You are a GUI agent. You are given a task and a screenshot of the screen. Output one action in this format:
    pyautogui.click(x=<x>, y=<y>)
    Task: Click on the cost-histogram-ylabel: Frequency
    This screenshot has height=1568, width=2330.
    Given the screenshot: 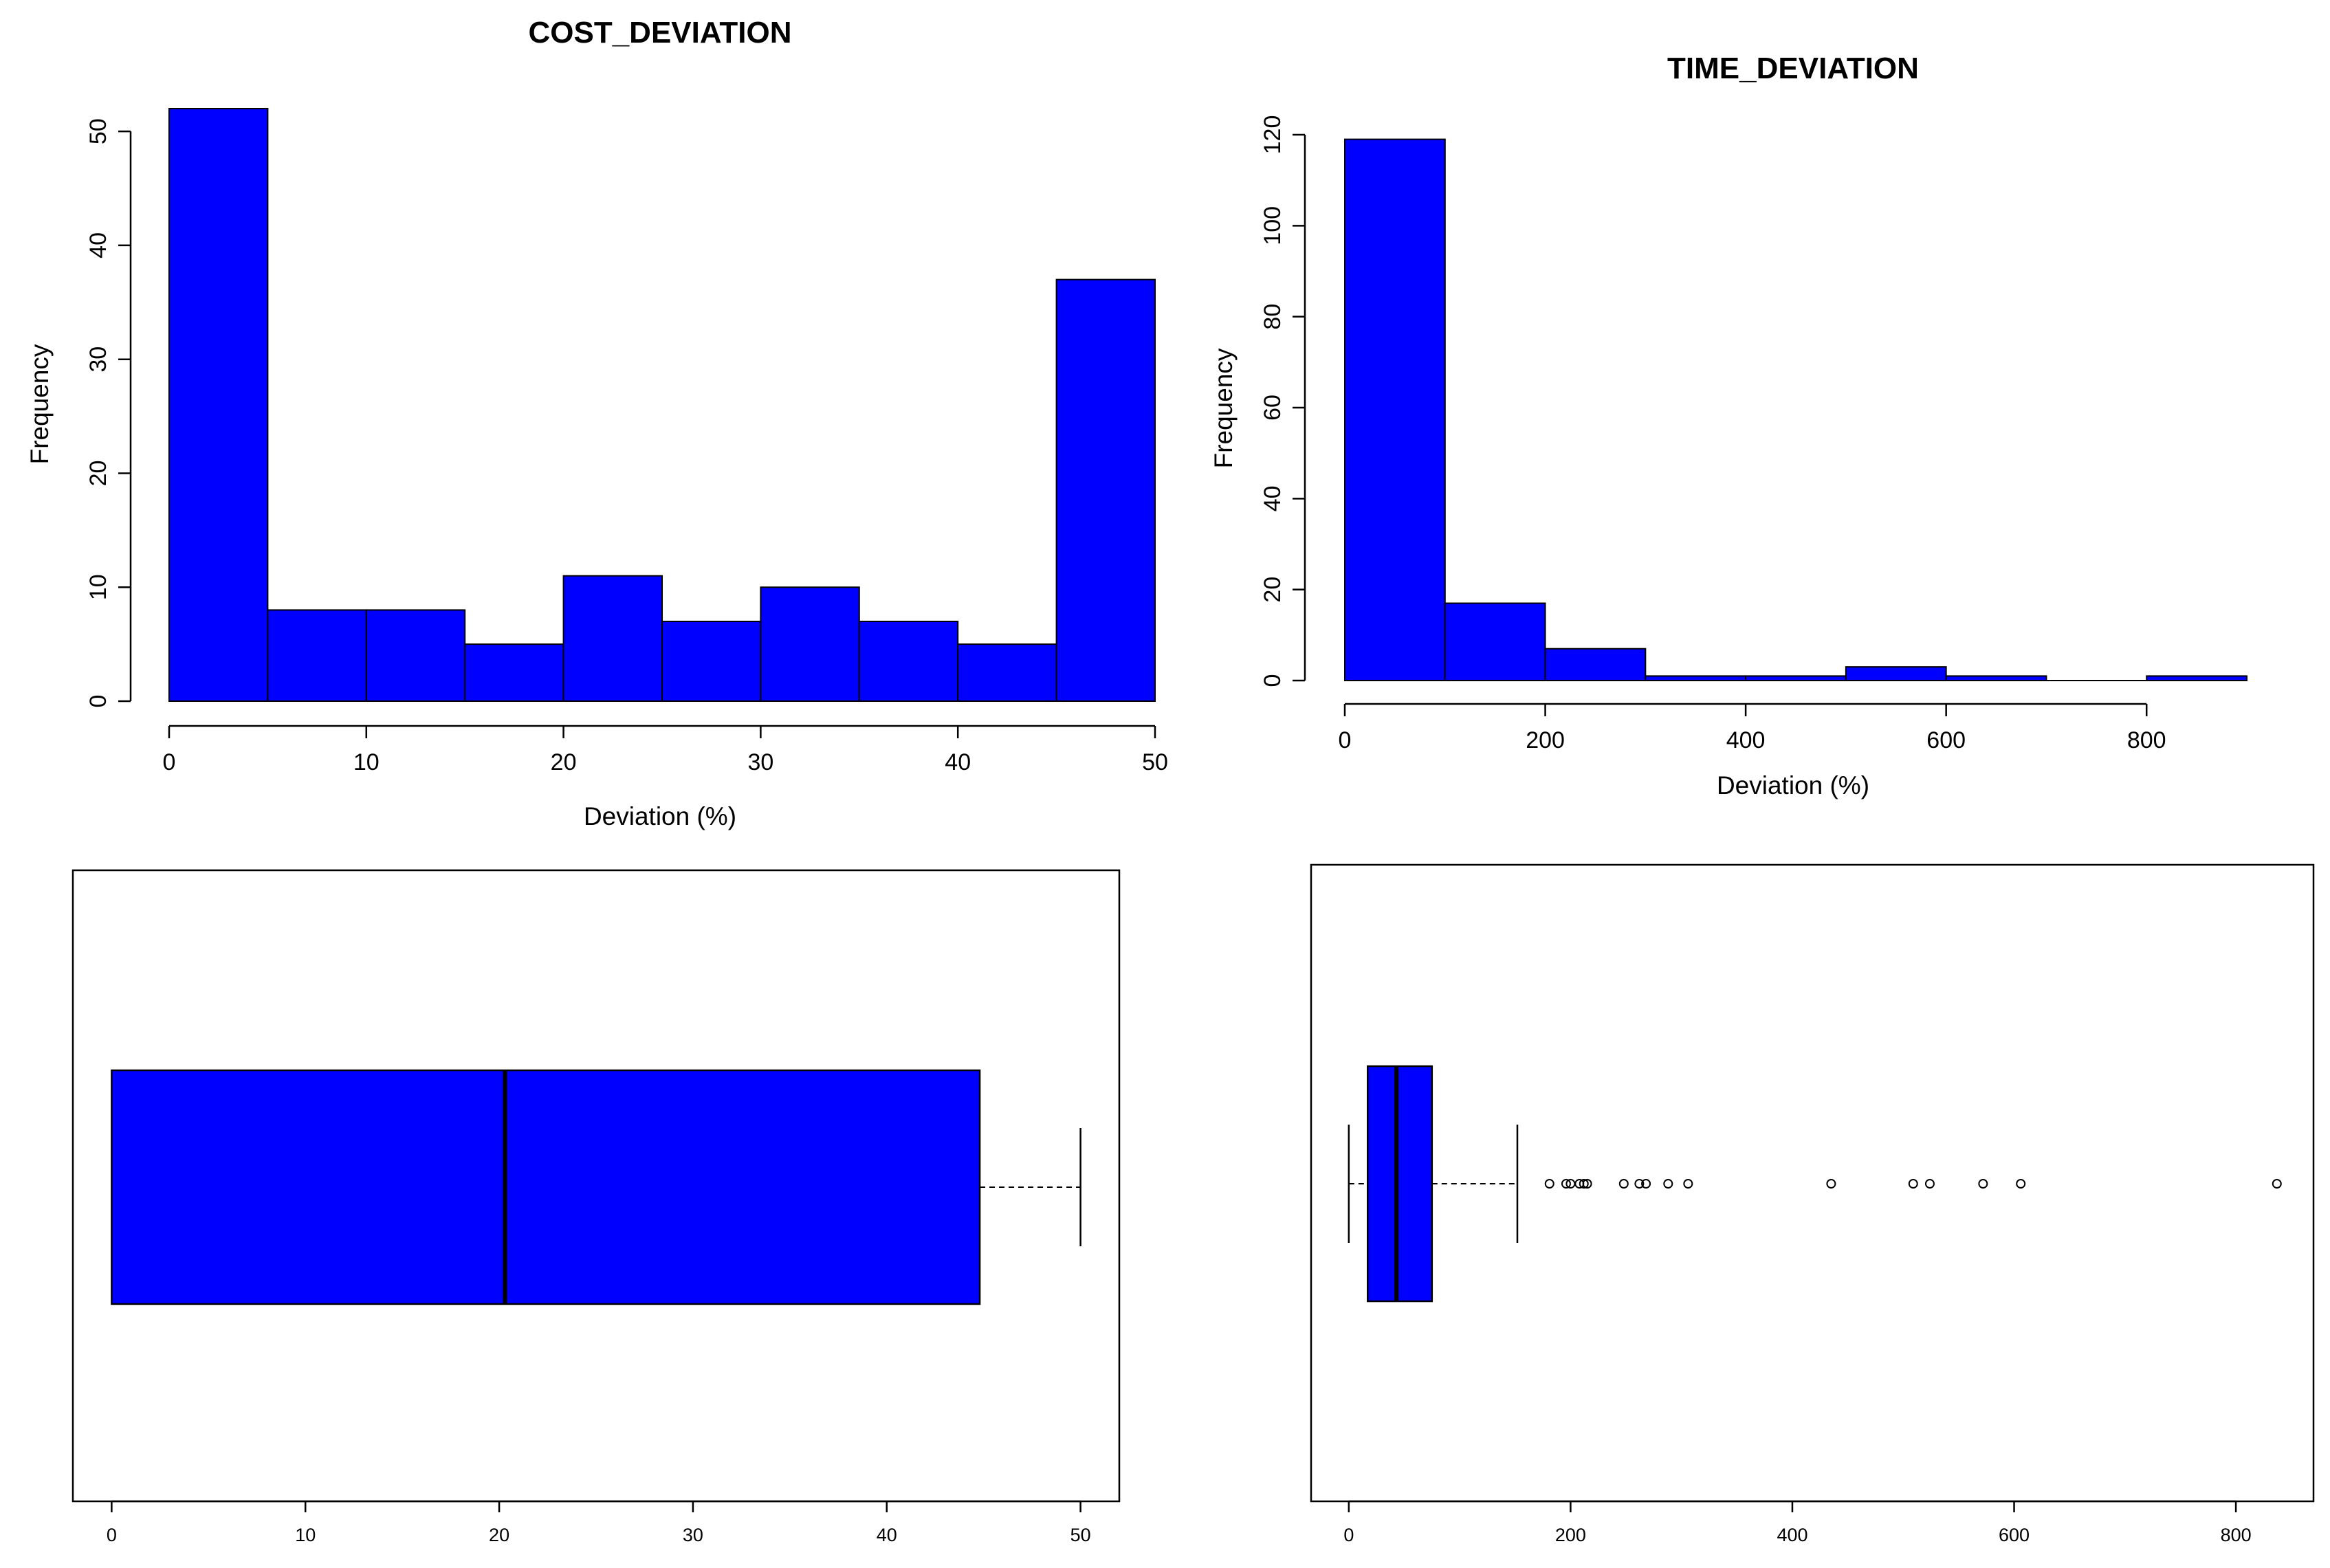 What is the action you would take?
    pyautogui.click(x=39, y=404)
    